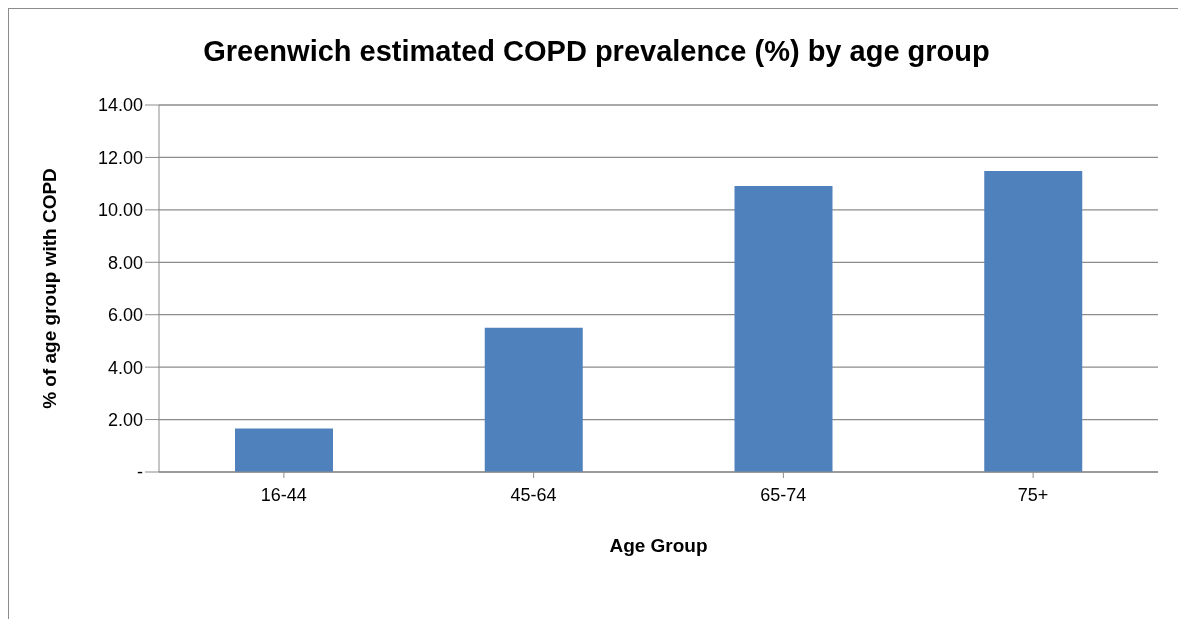 The height and width of the screenshot is (625, 1178). I want to click on x-tick-label: 45-64, so click(533, 494).